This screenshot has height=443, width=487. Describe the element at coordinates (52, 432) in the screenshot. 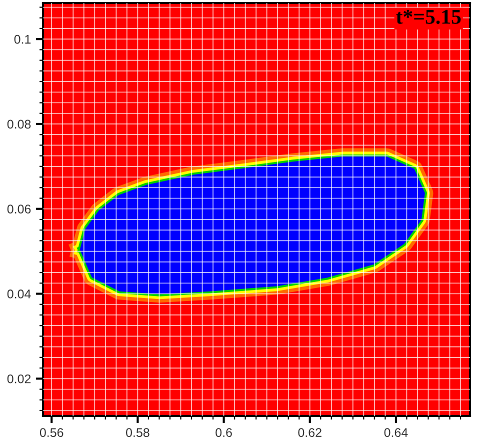

I see `x-tick-label: 0.56` at that location.